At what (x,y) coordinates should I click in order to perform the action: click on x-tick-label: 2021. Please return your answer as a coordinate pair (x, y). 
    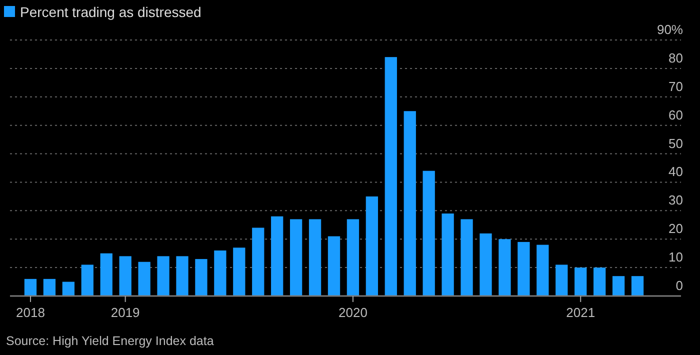
    Looking at the image, I should click on (581, 312).